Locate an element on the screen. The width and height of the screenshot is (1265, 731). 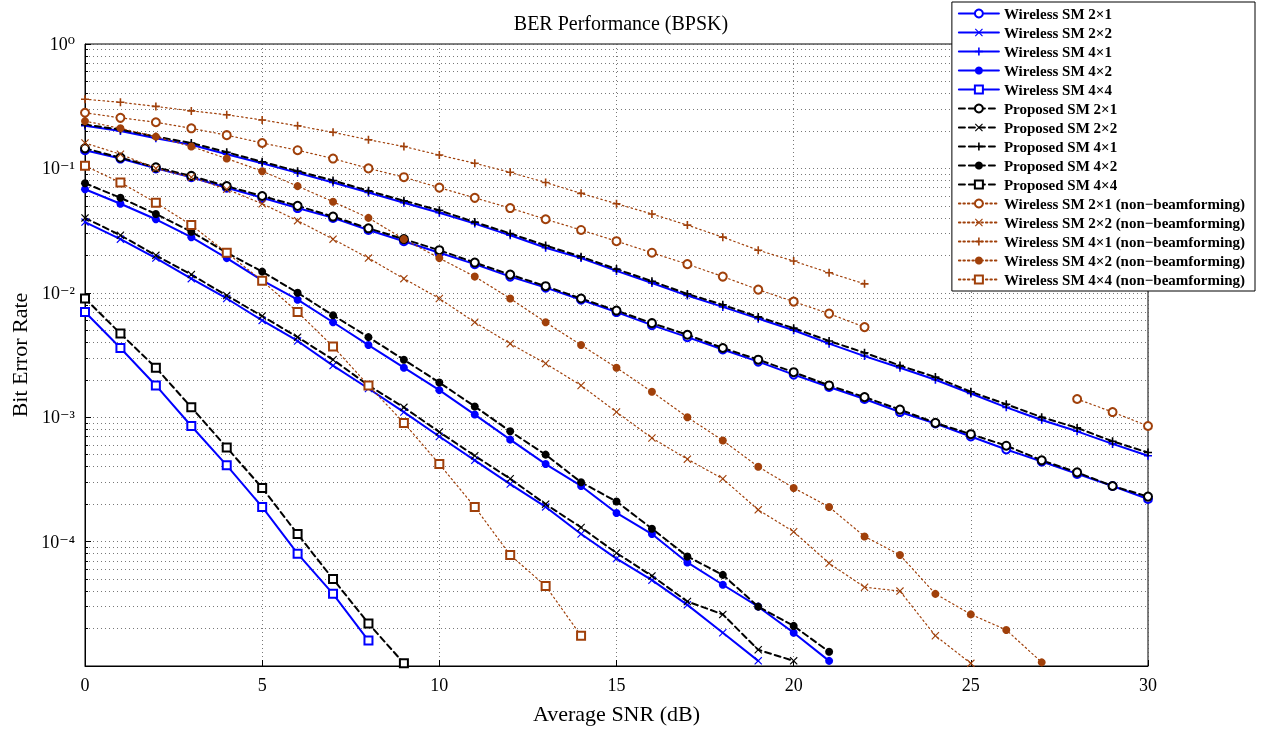
legend-label: Proposed SM 2×1 is located at coordinates (1060, 108).